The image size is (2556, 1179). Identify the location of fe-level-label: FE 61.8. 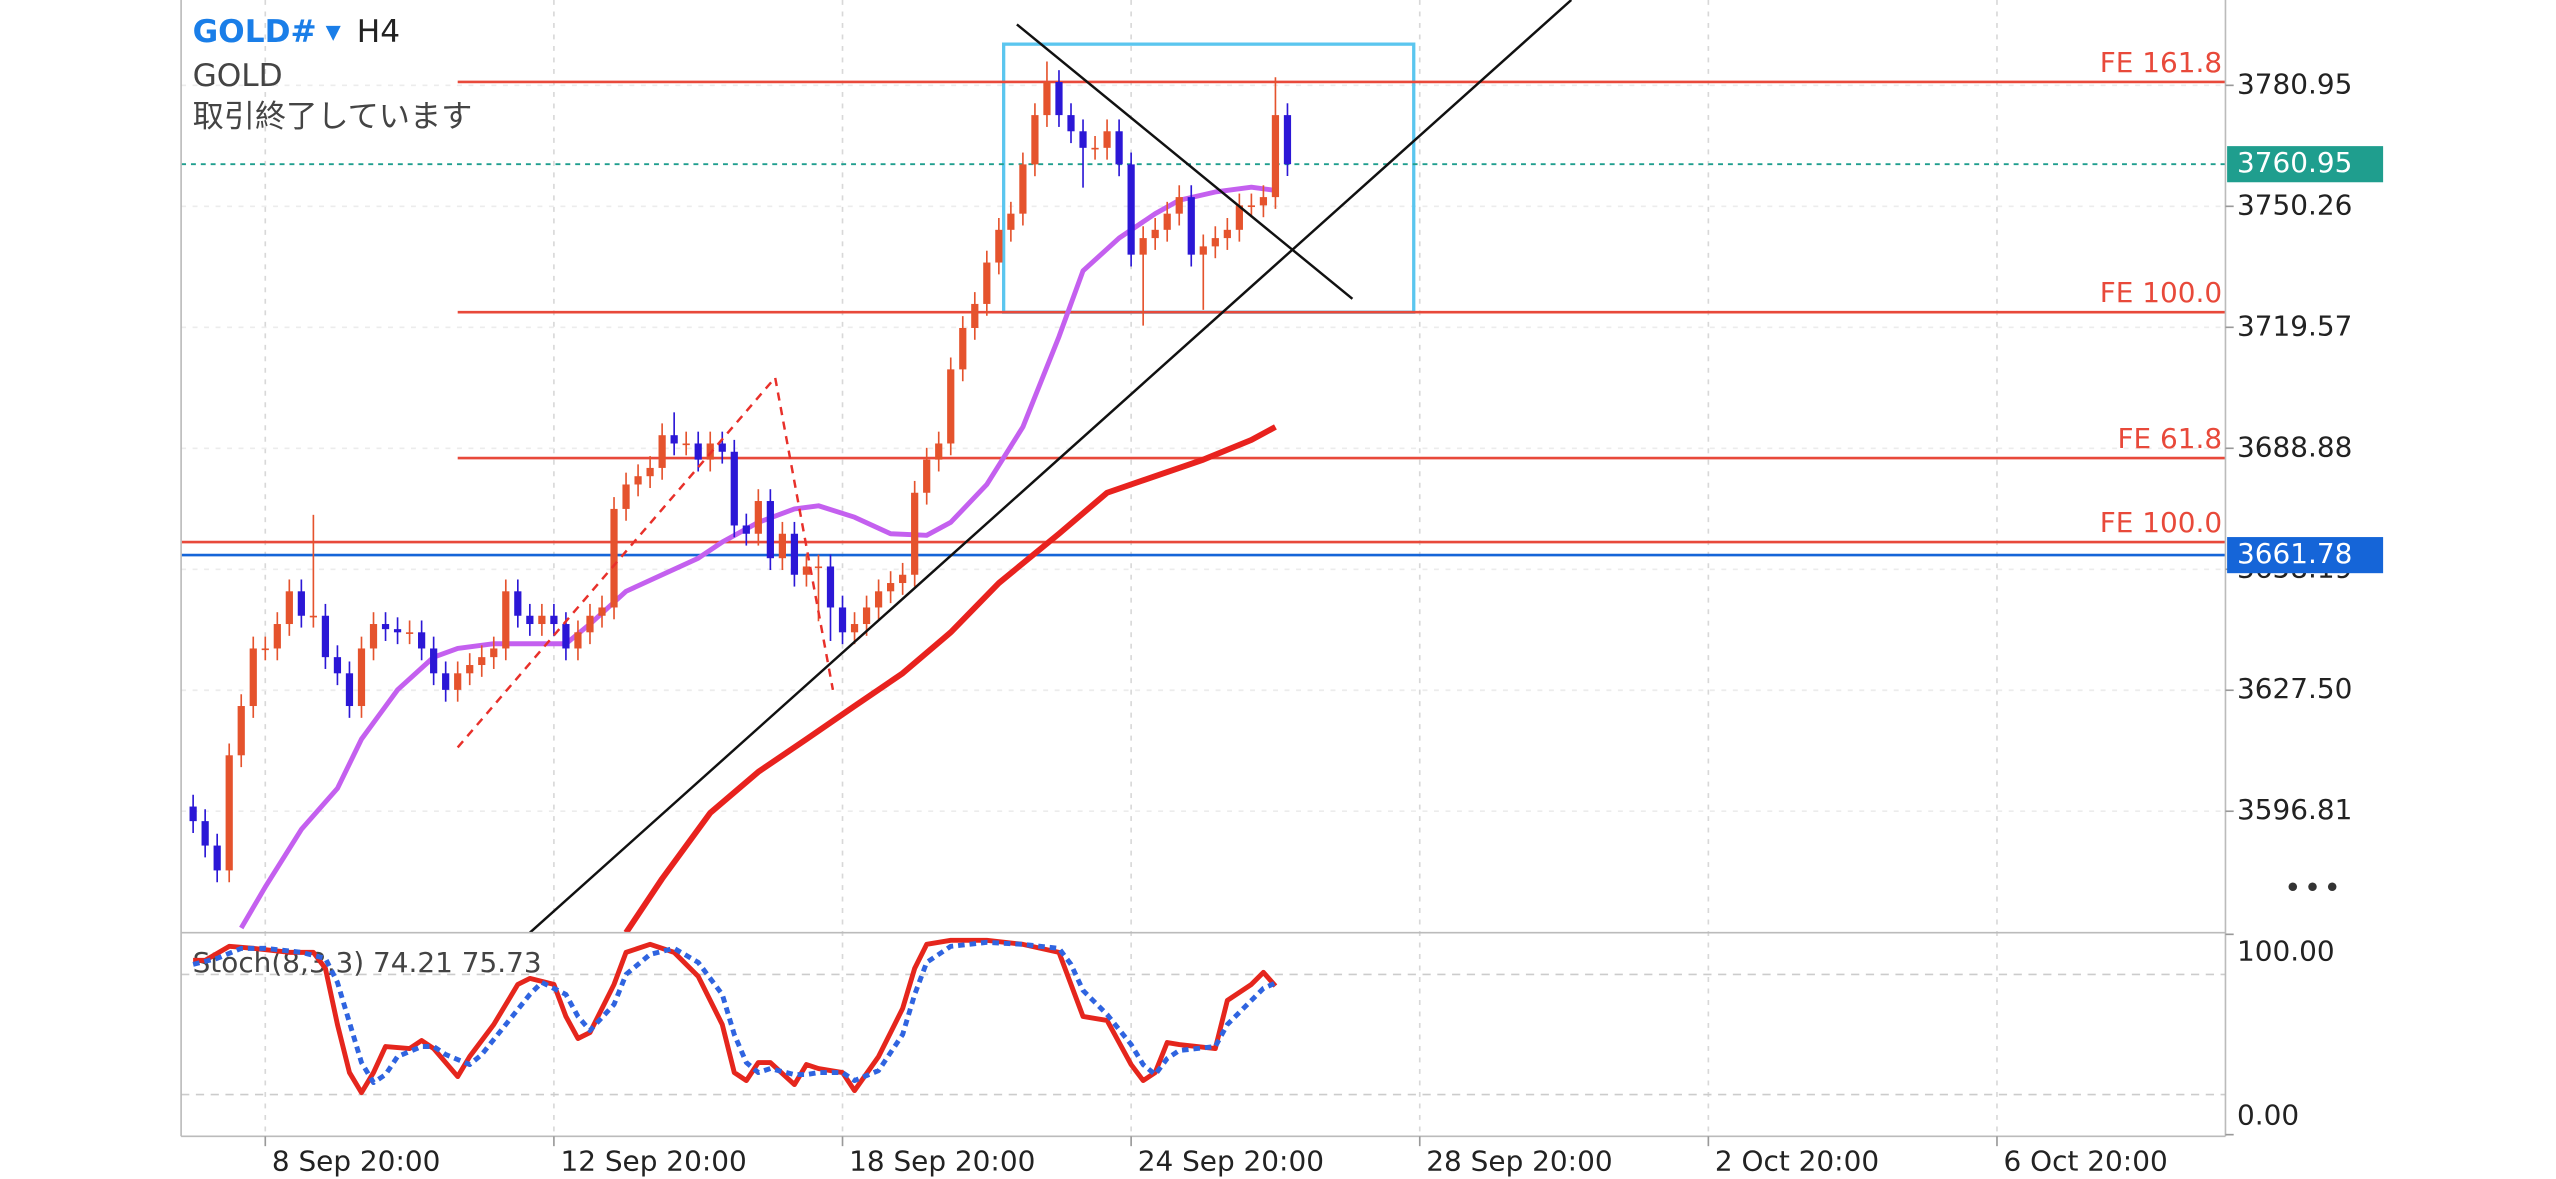
(2169, 438).